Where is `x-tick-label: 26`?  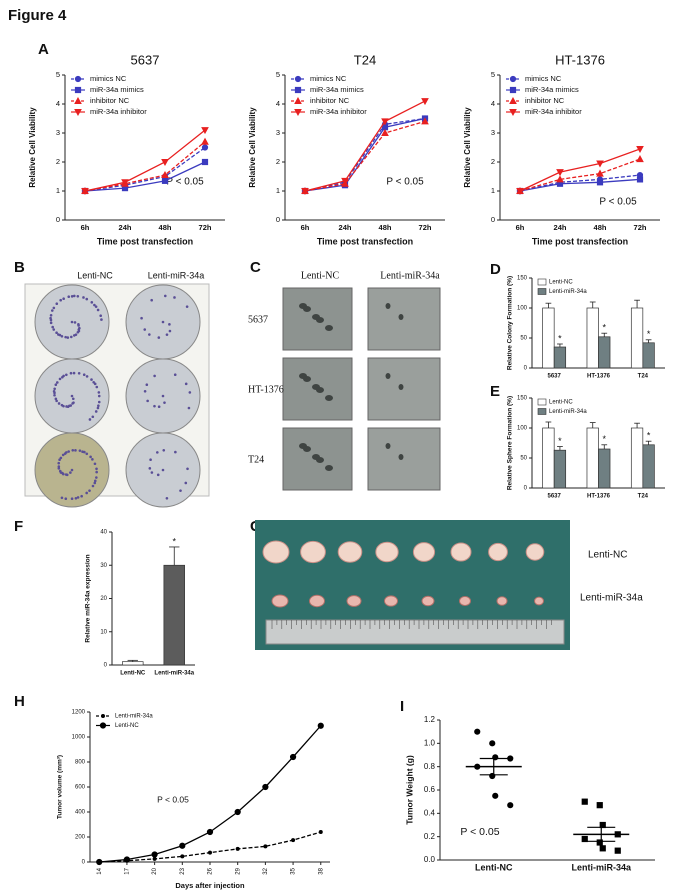 x-tick-label: 26 is located at coordinates (211, 870).